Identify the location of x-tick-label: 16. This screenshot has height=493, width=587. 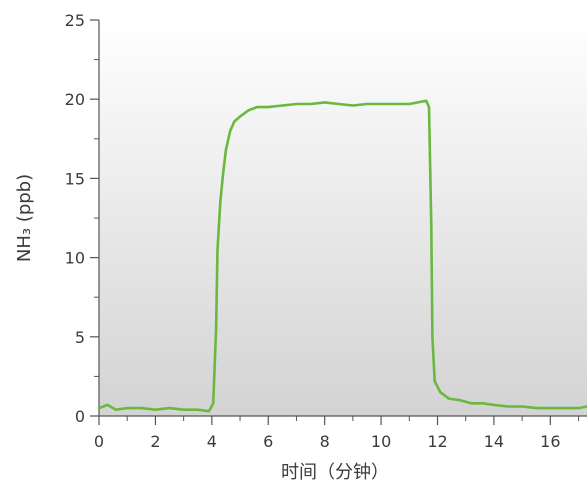
(550, 441).